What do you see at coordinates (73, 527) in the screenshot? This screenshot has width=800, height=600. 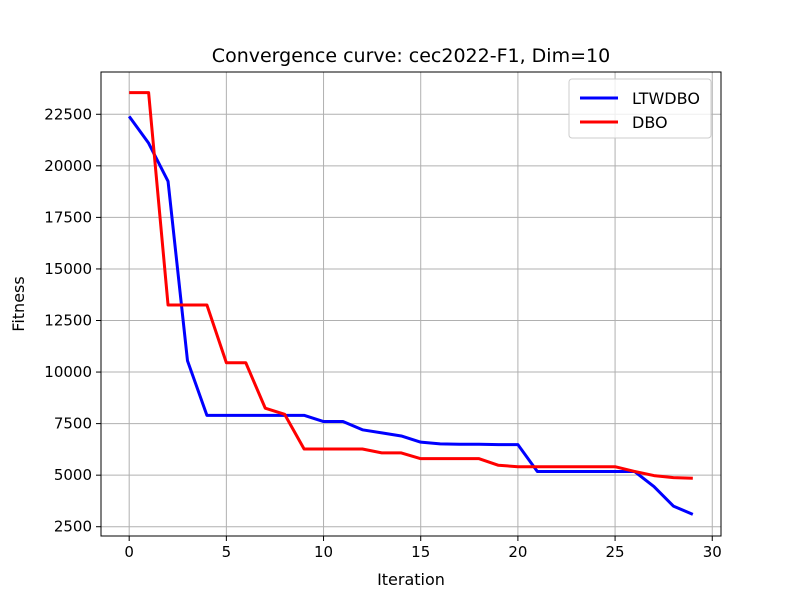 I see `y-tick-label-0: 2500` at bounding box center [73, 527].